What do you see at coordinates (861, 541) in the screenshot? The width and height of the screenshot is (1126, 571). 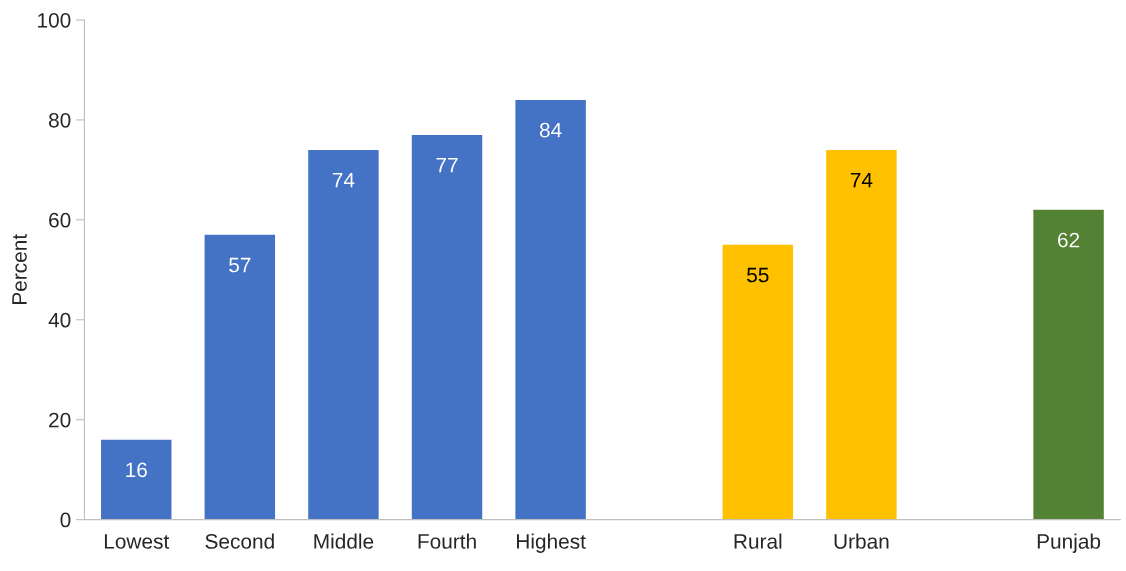 I see `x-tick-label: Urban` at bounding box center [861, 541].